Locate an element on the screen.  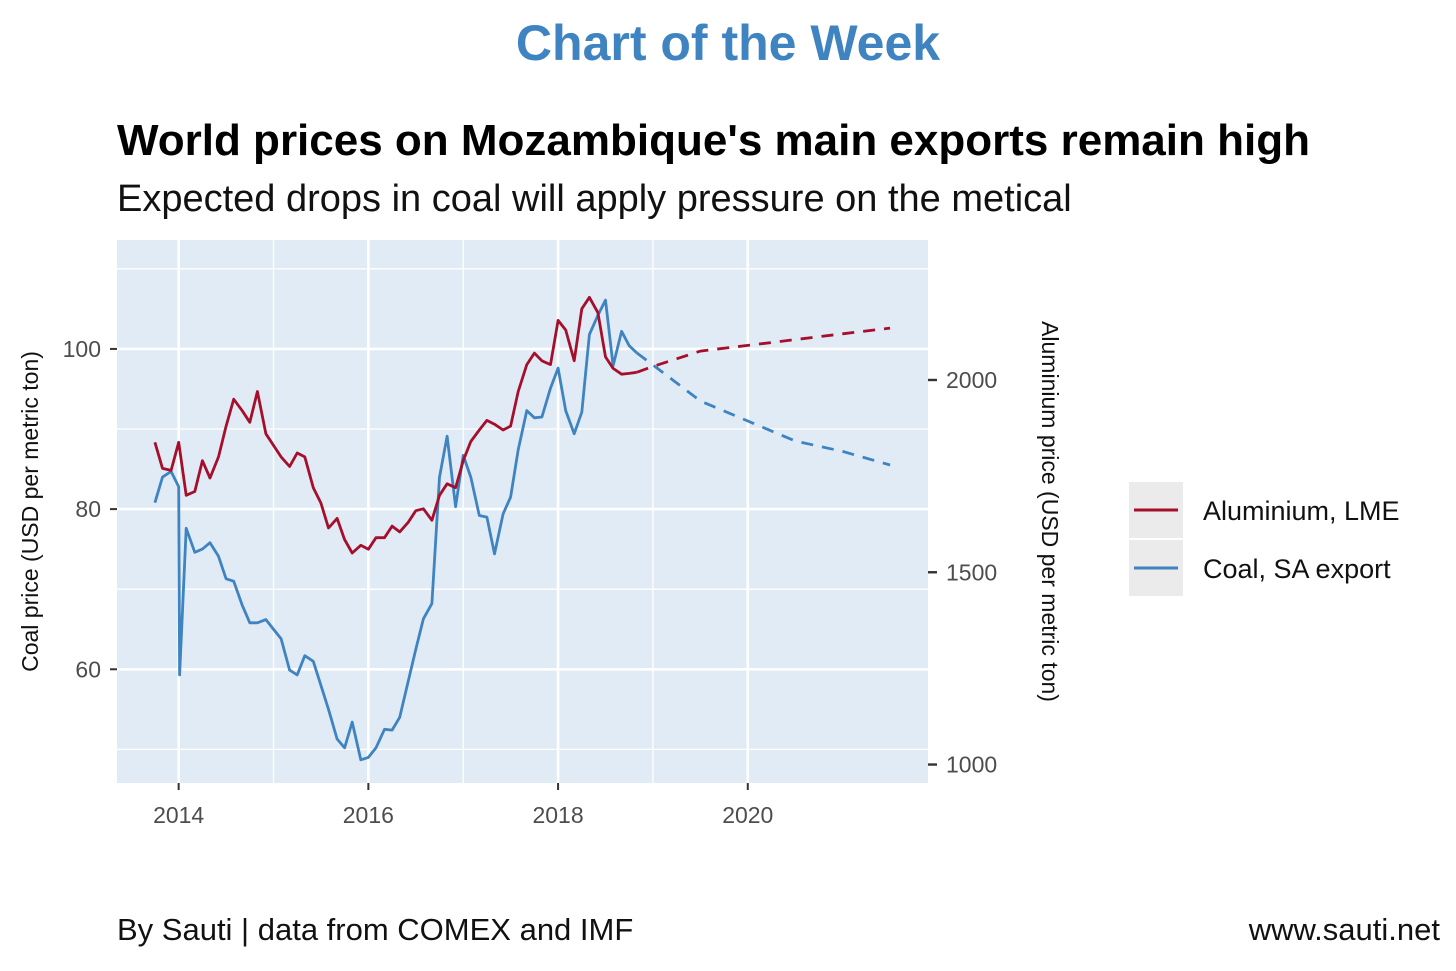
x-tick-label: 2016 is located at coordinates (368, 815).